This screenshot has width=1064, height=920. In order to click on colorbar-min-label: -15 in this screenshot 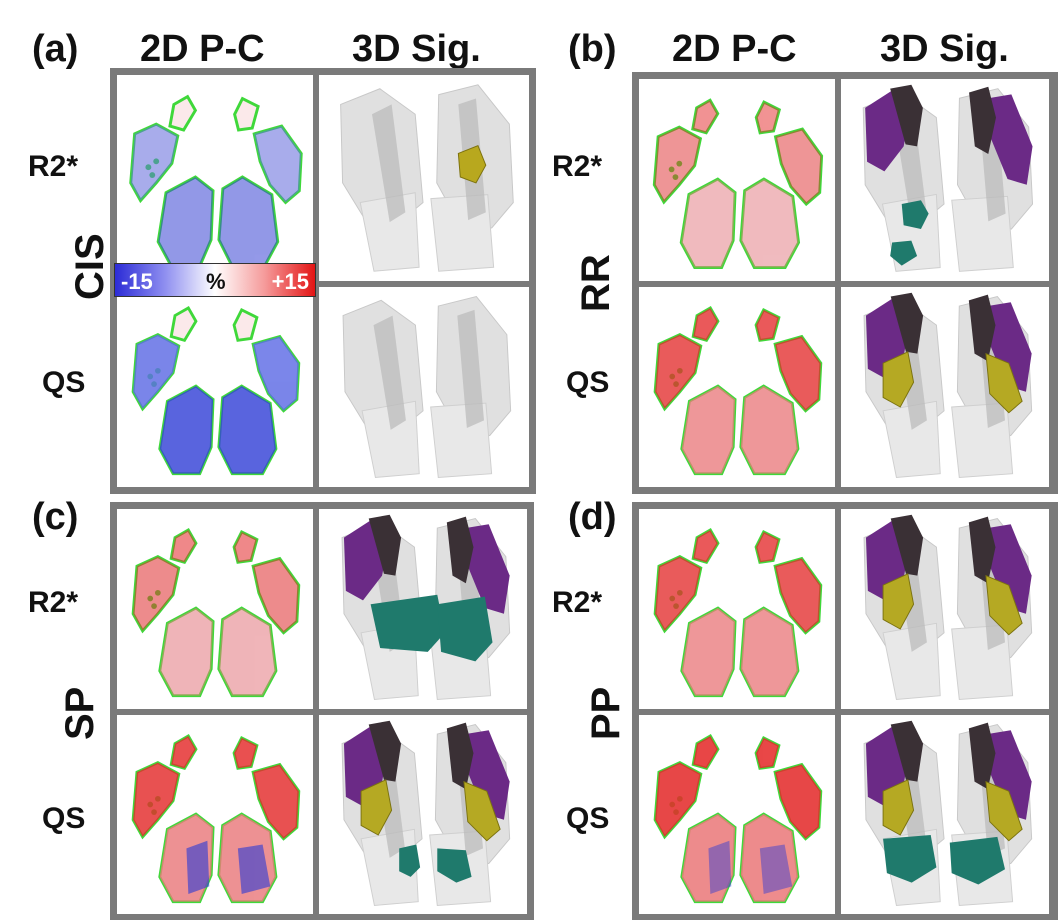, I will do `click(137, 281)`.